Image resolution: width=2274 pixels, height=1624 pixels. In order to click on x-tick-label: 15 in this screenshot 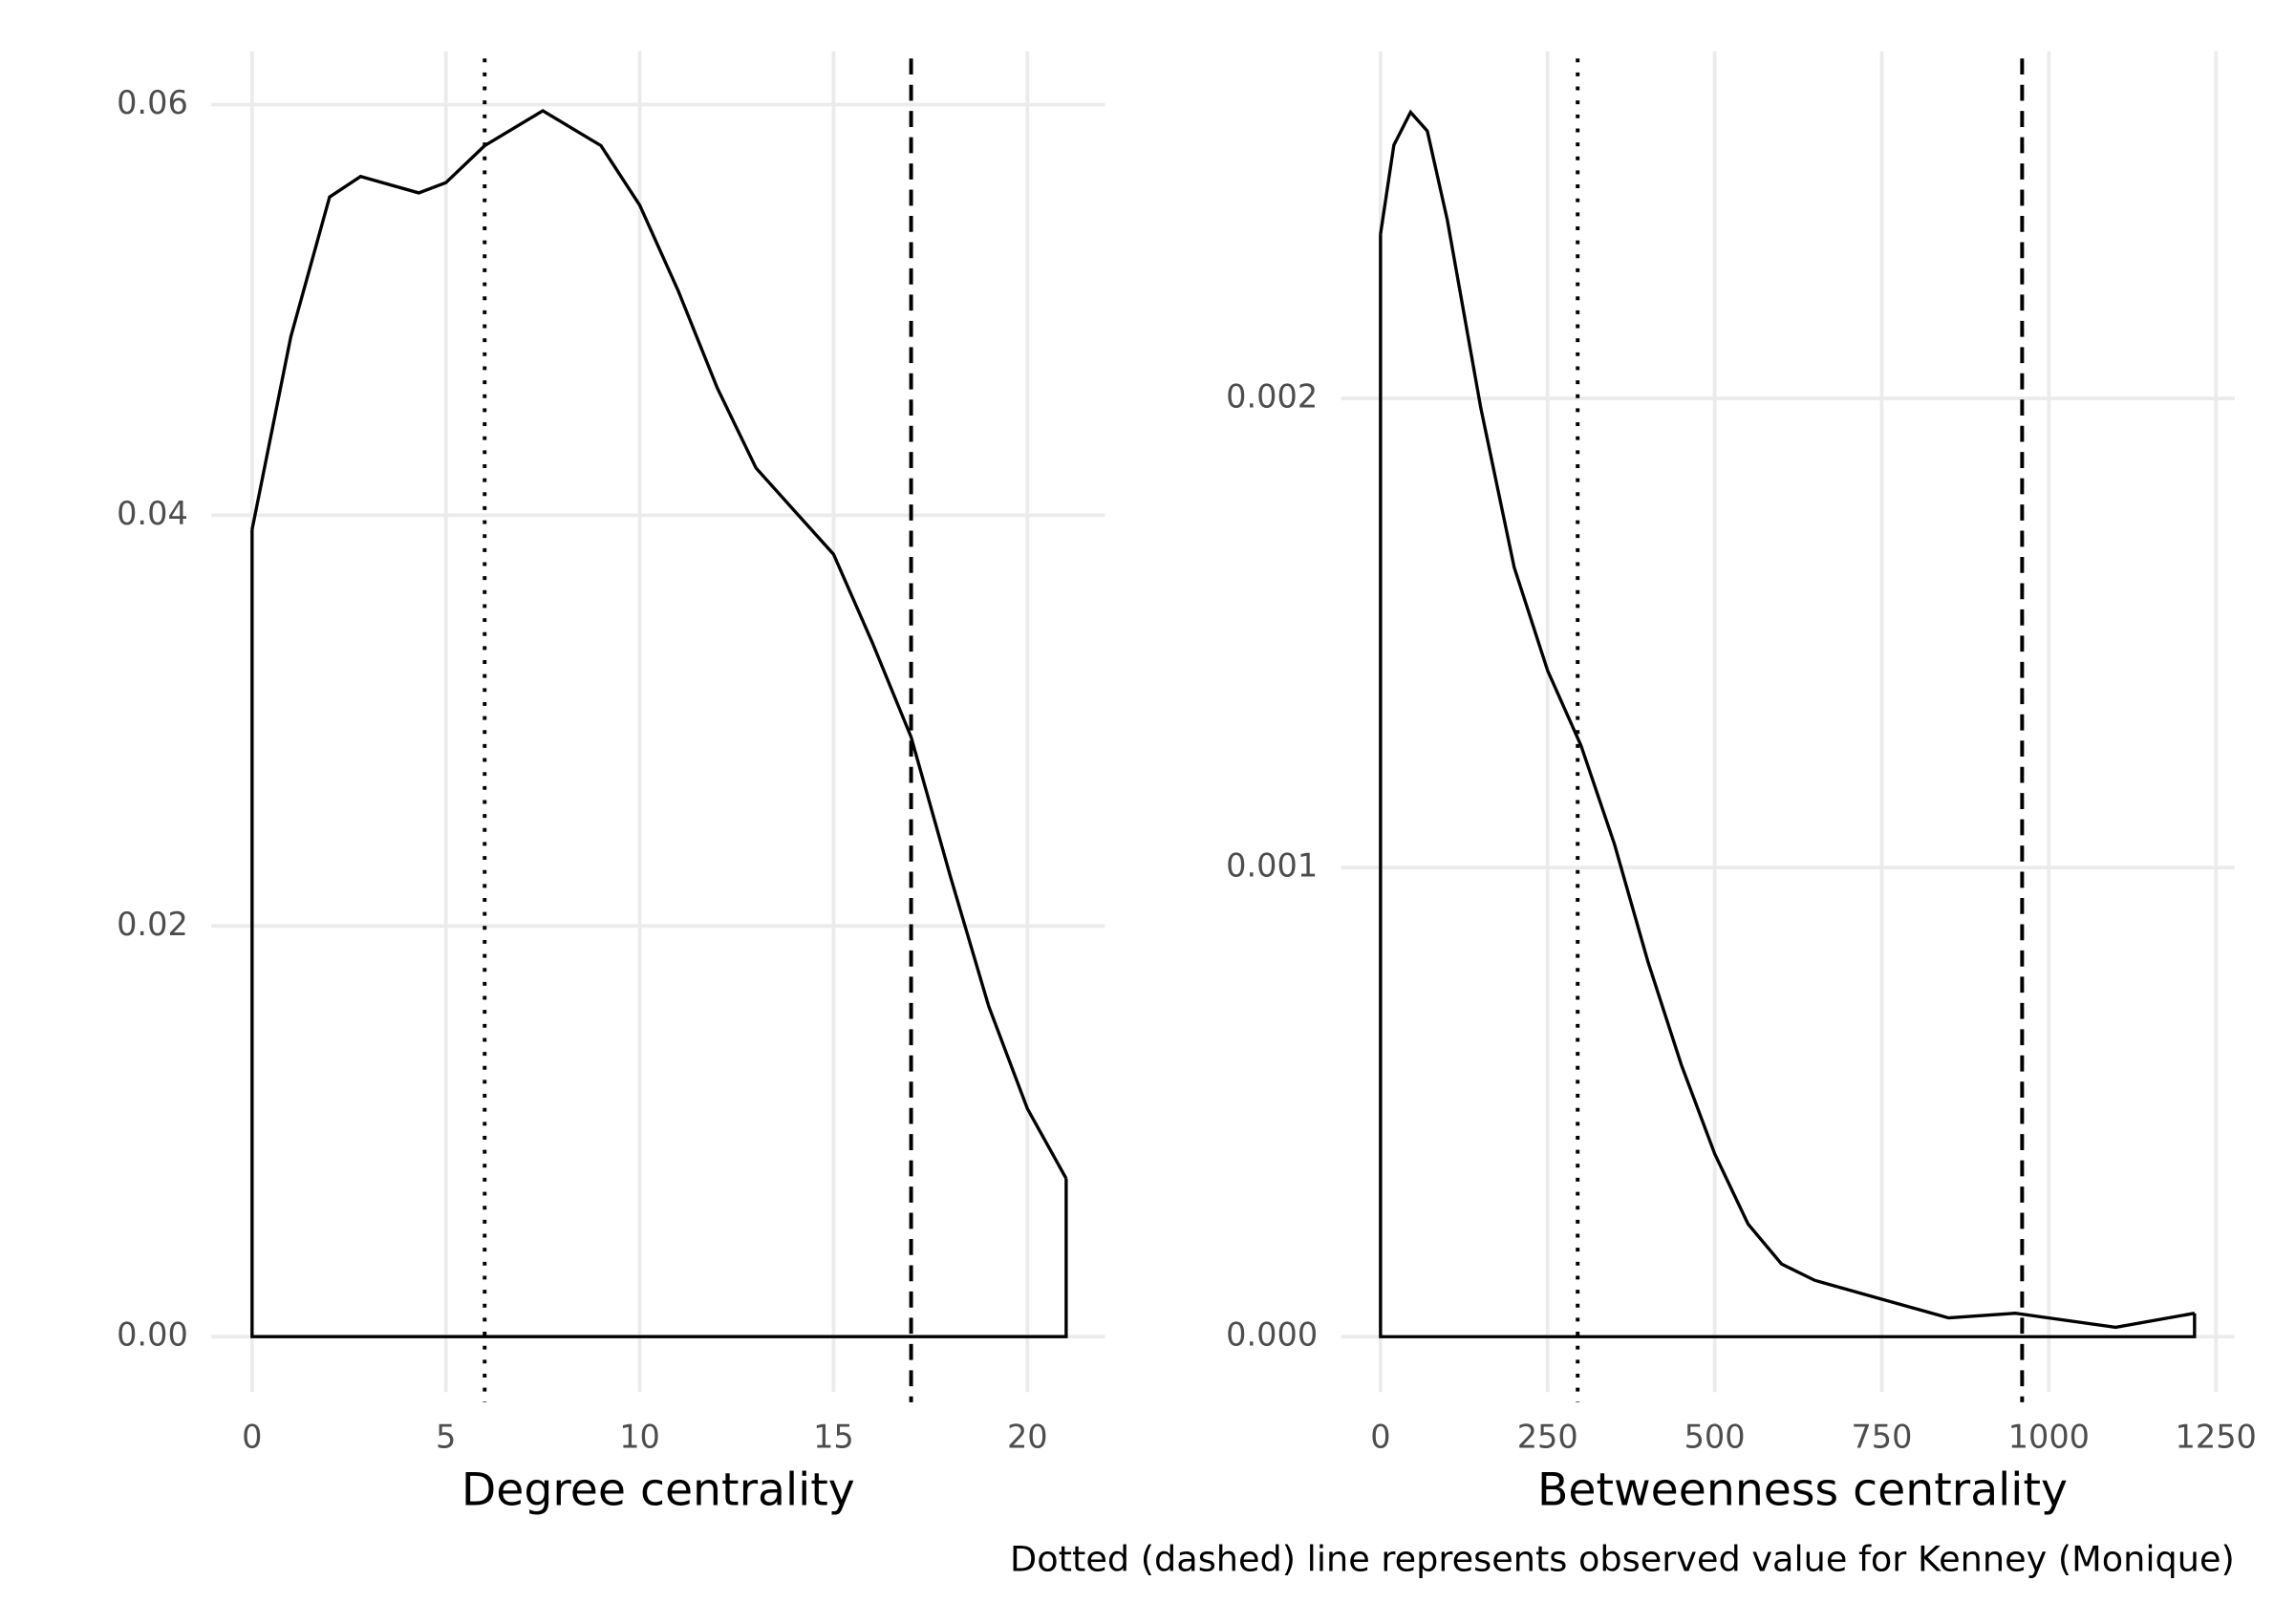, I will do `click(834, 1437)`.